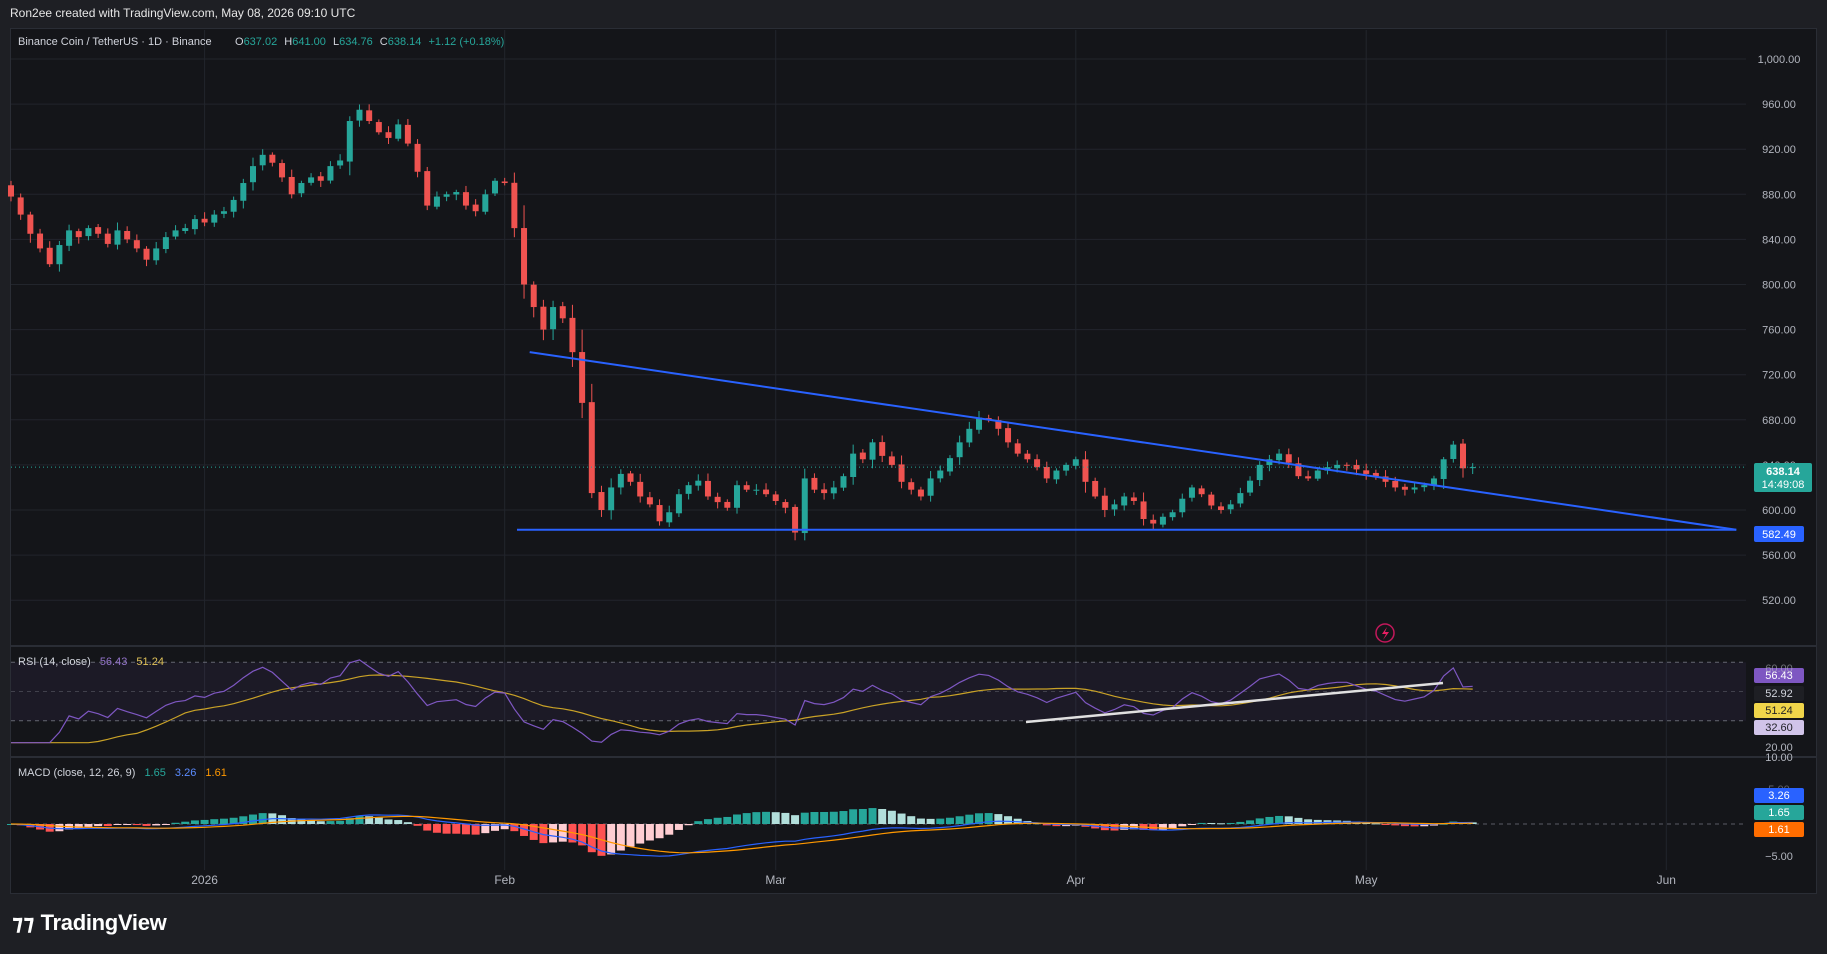  Describe the element at coordinates (1778, 796) in the screenshot. I see `macd-badge-macd: 3.26` at that location.